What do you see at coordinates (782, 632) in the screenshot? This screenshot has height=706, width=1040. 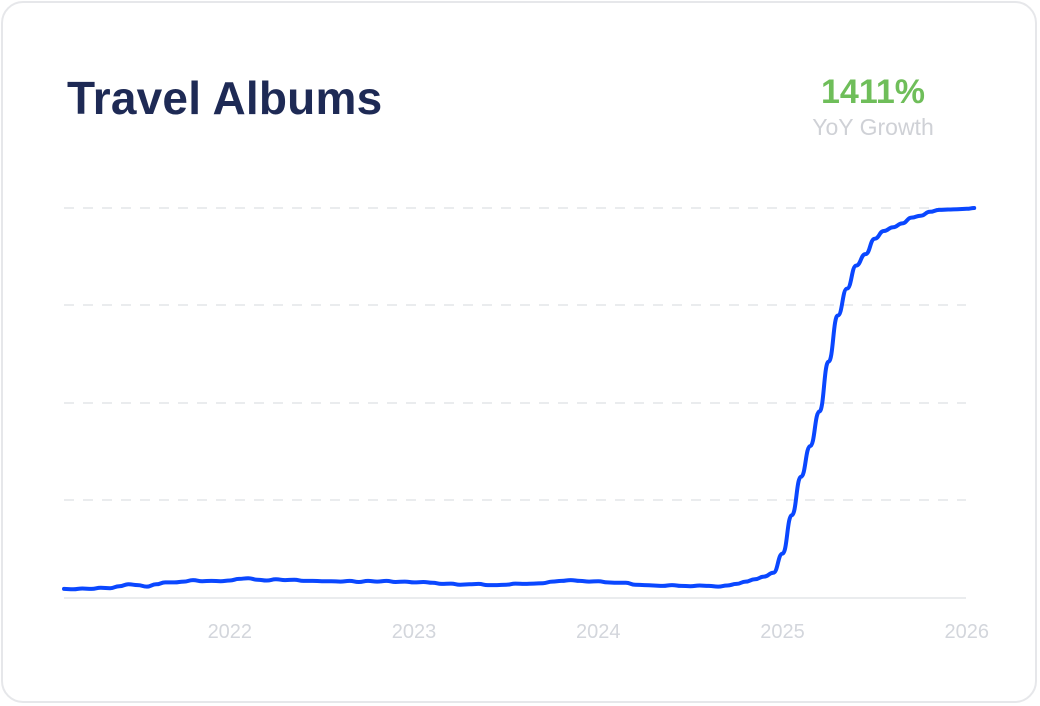 I see `x-tick-label: 2025` at bounding box center [782, 632].